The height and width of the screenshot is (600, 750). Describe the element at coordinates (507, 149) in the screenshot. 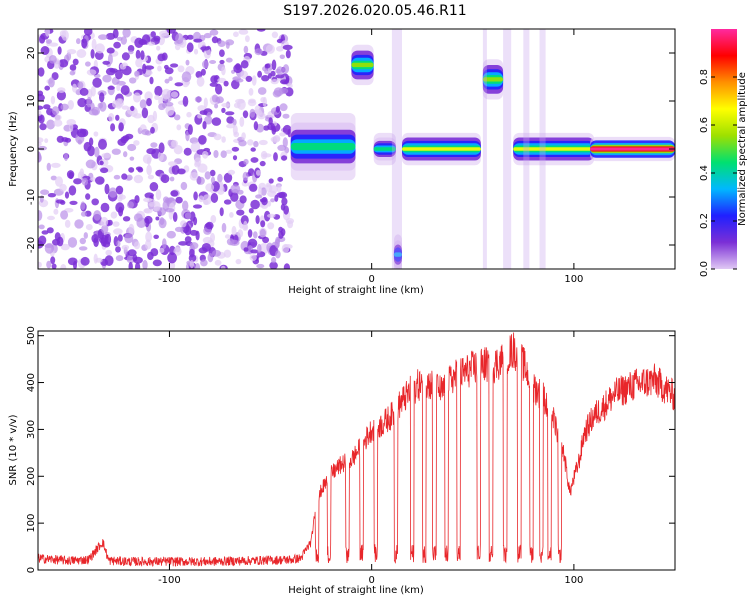

I see `vertical-streak` at that location.